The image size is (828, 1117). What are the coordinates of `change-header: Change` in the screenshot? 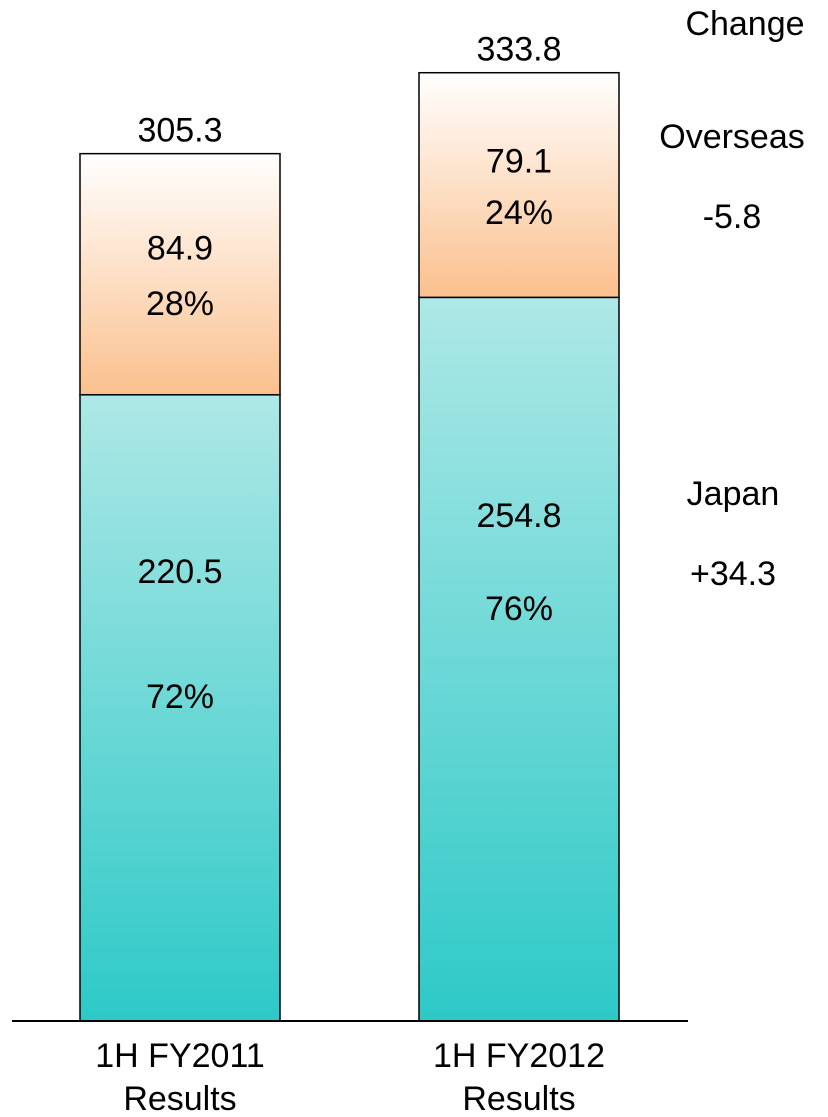 It's located at (744, 24).